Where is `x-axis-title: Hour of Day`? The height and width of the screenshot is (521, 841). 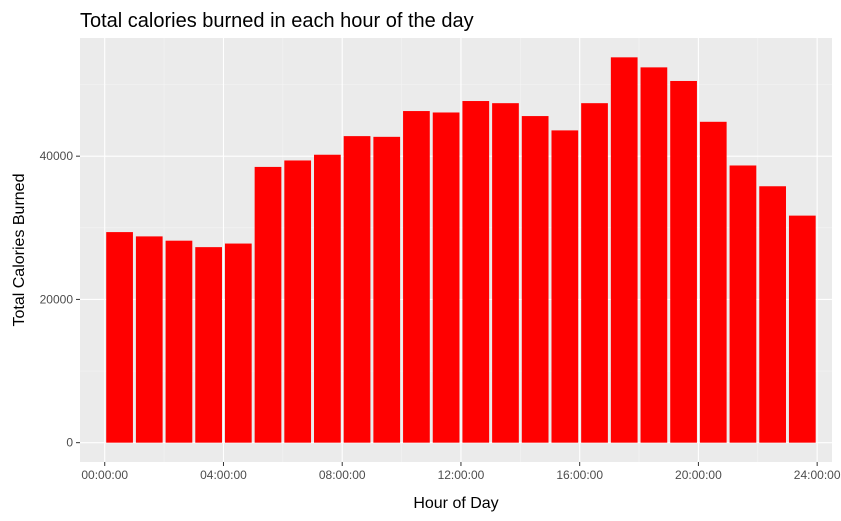 x-axis-title: Hour of Day is located at coordinates (455, 503).